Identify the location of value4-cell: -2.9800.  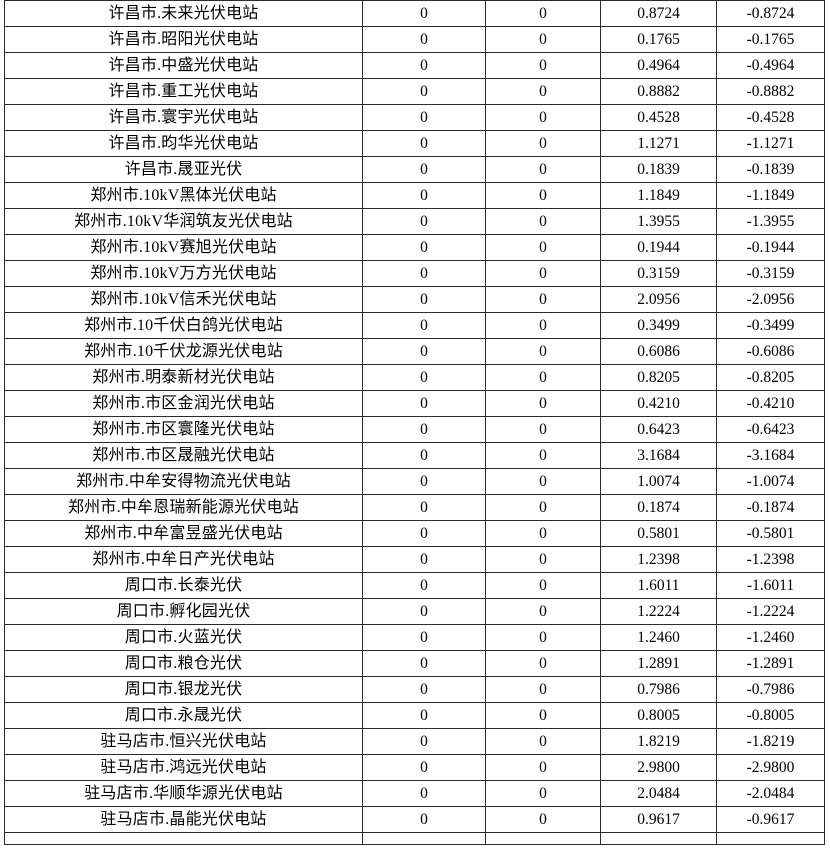
(770, 767).